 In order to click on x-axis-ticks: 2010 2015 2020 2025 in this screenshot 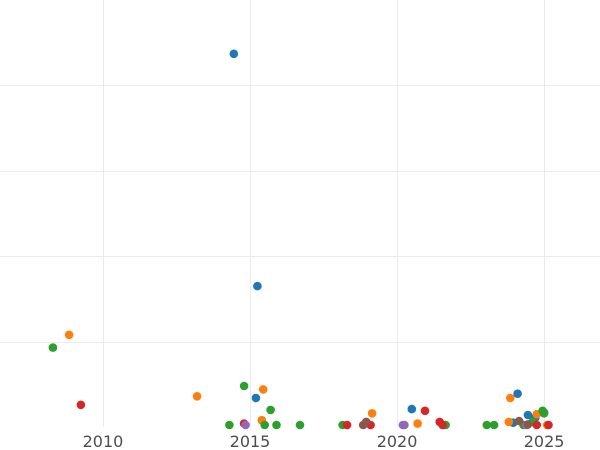, I will do `click(324, 441)`.